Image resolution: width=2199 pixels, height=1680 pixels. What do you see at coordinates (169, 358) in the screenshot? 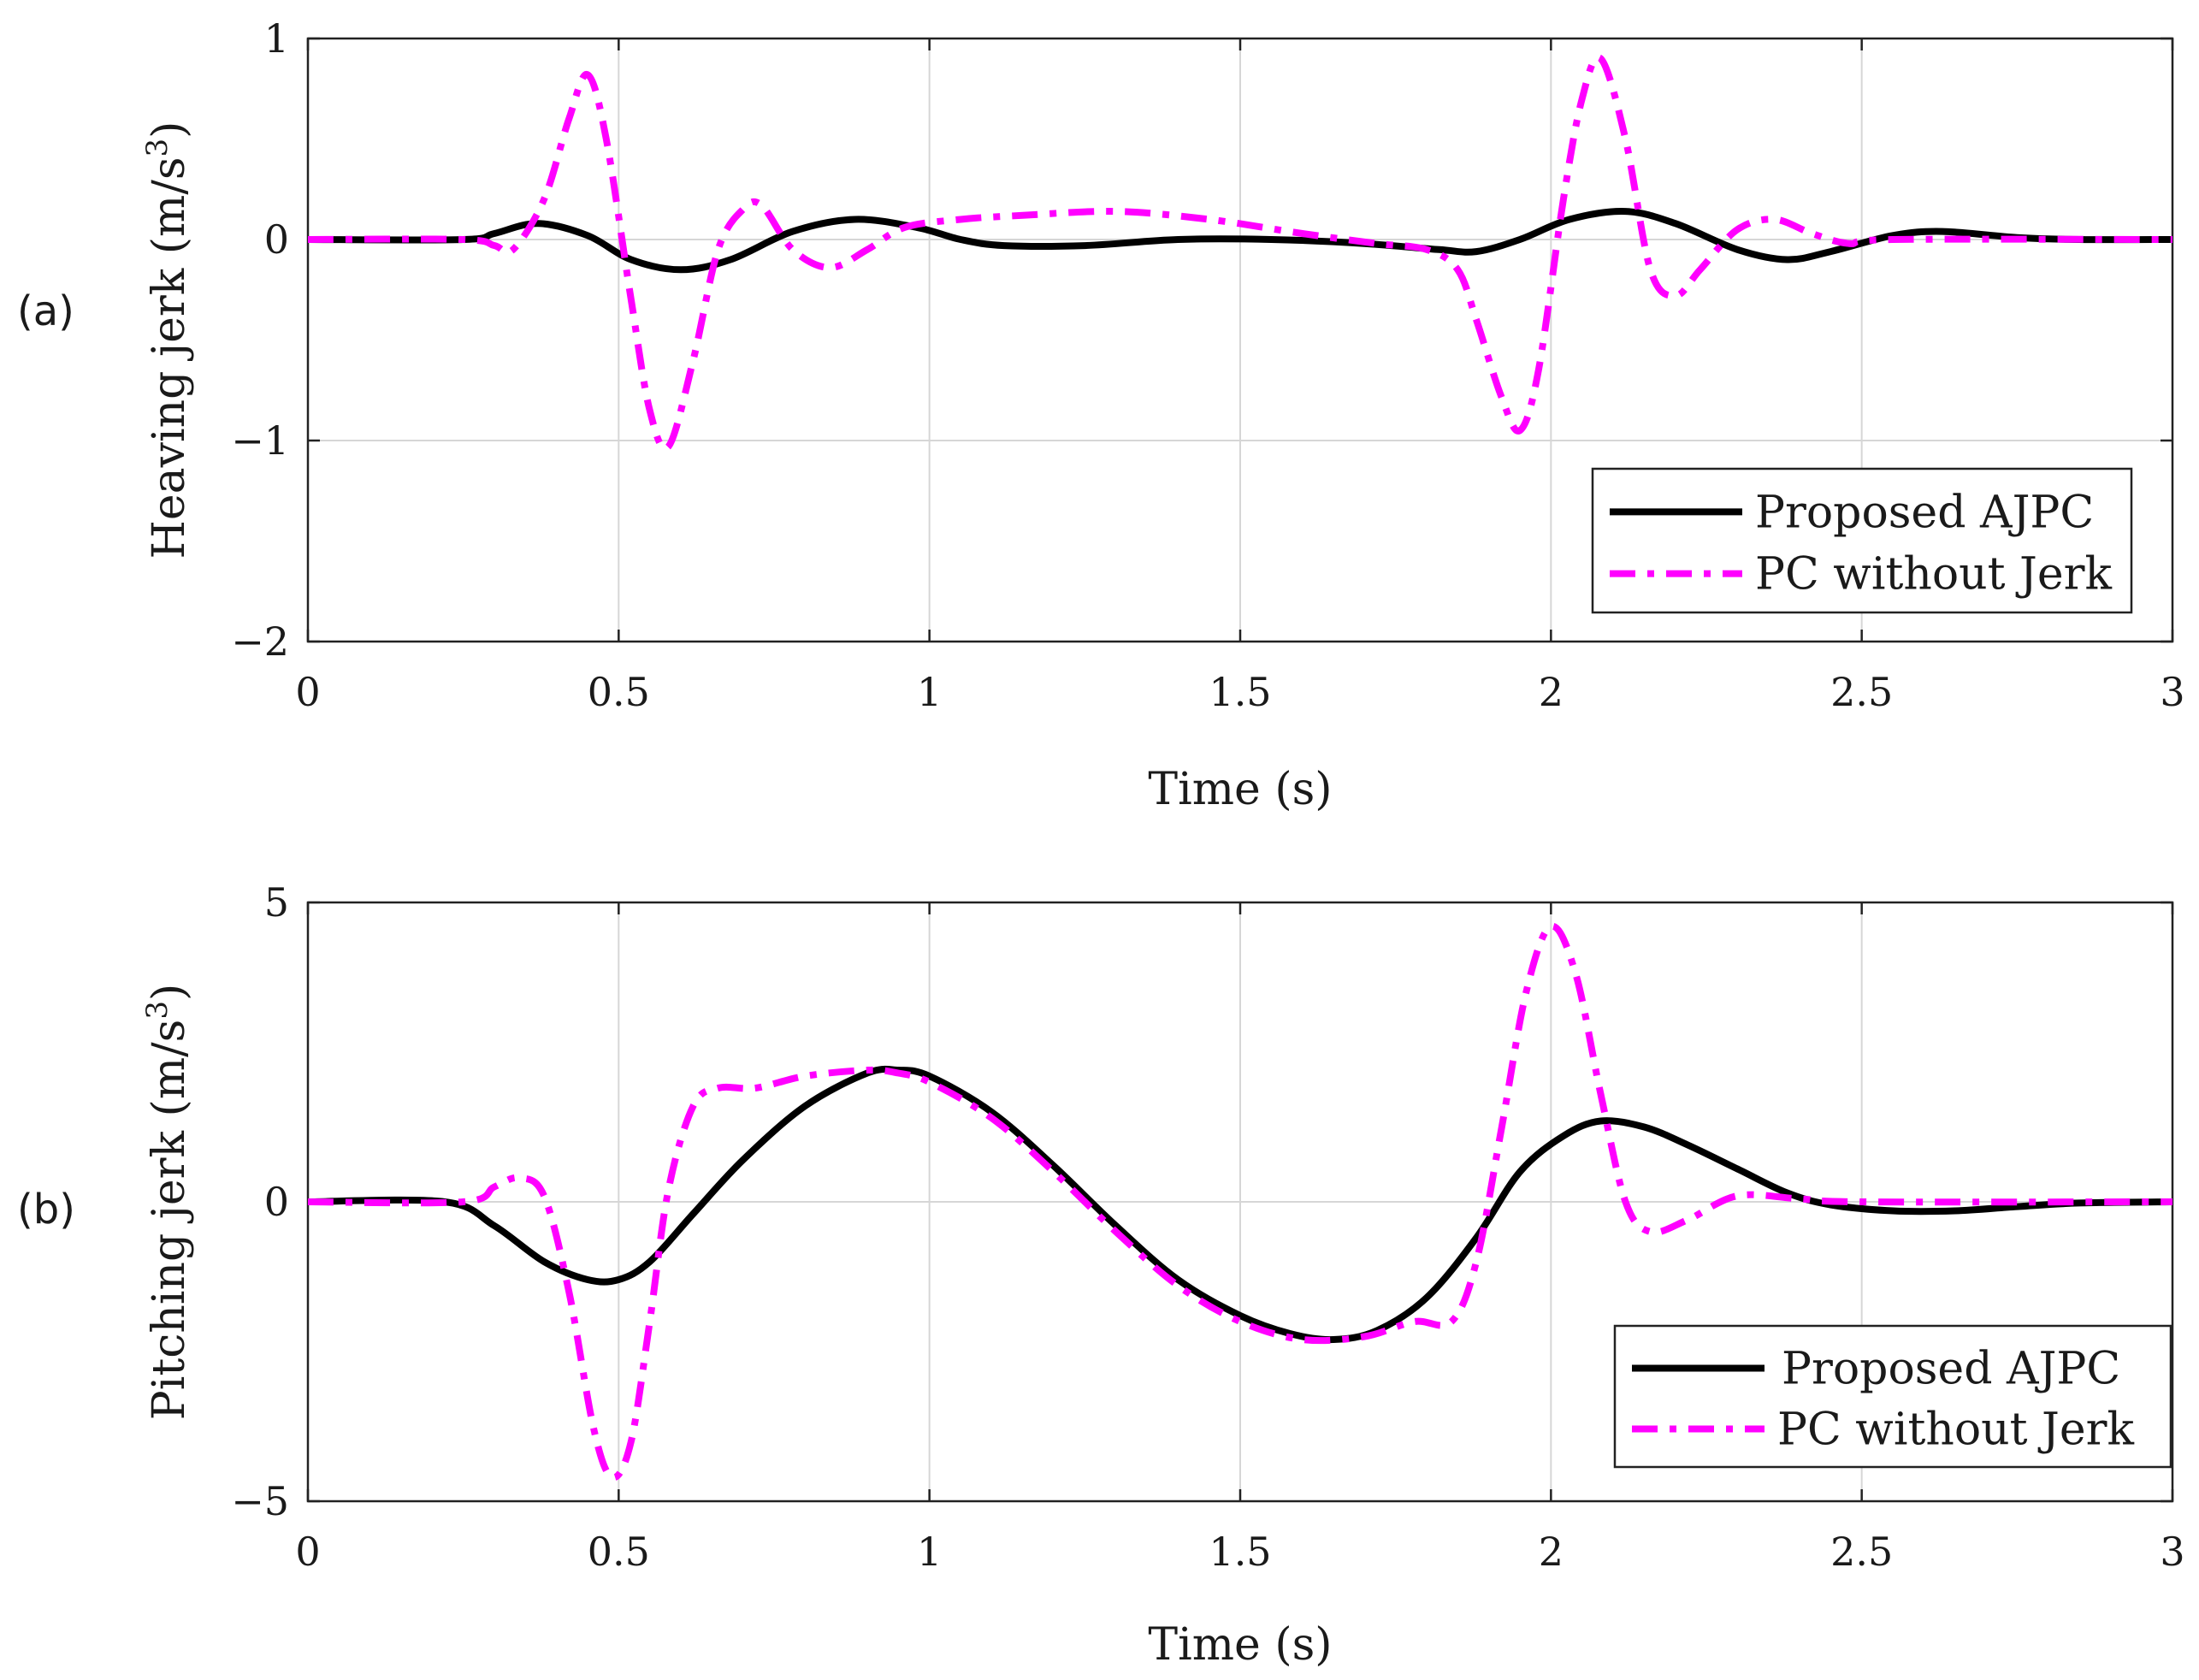
I see `y-axis-label-a-main: Heaving jerk (m/s` at bounding box center [169, 358].